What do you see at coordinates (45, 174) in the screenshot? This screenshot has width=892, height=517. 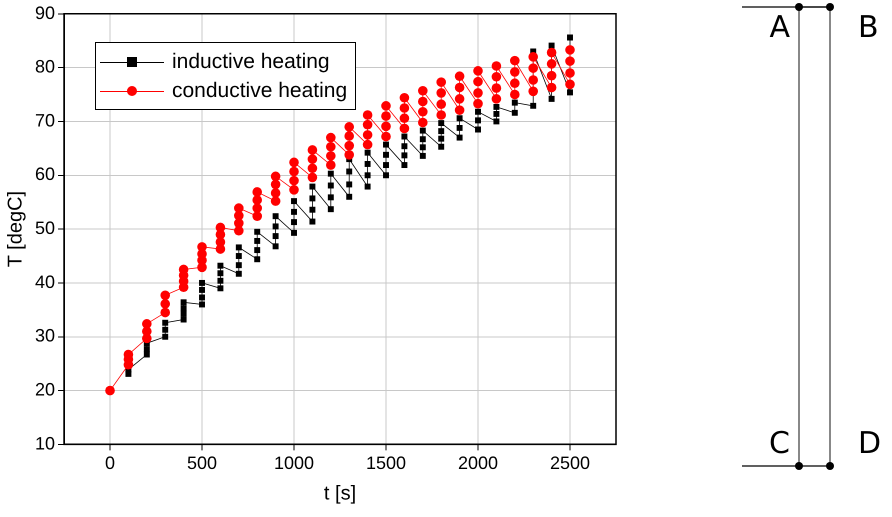 I see `y-tick-label: 60` at bounding box center [45, 174].